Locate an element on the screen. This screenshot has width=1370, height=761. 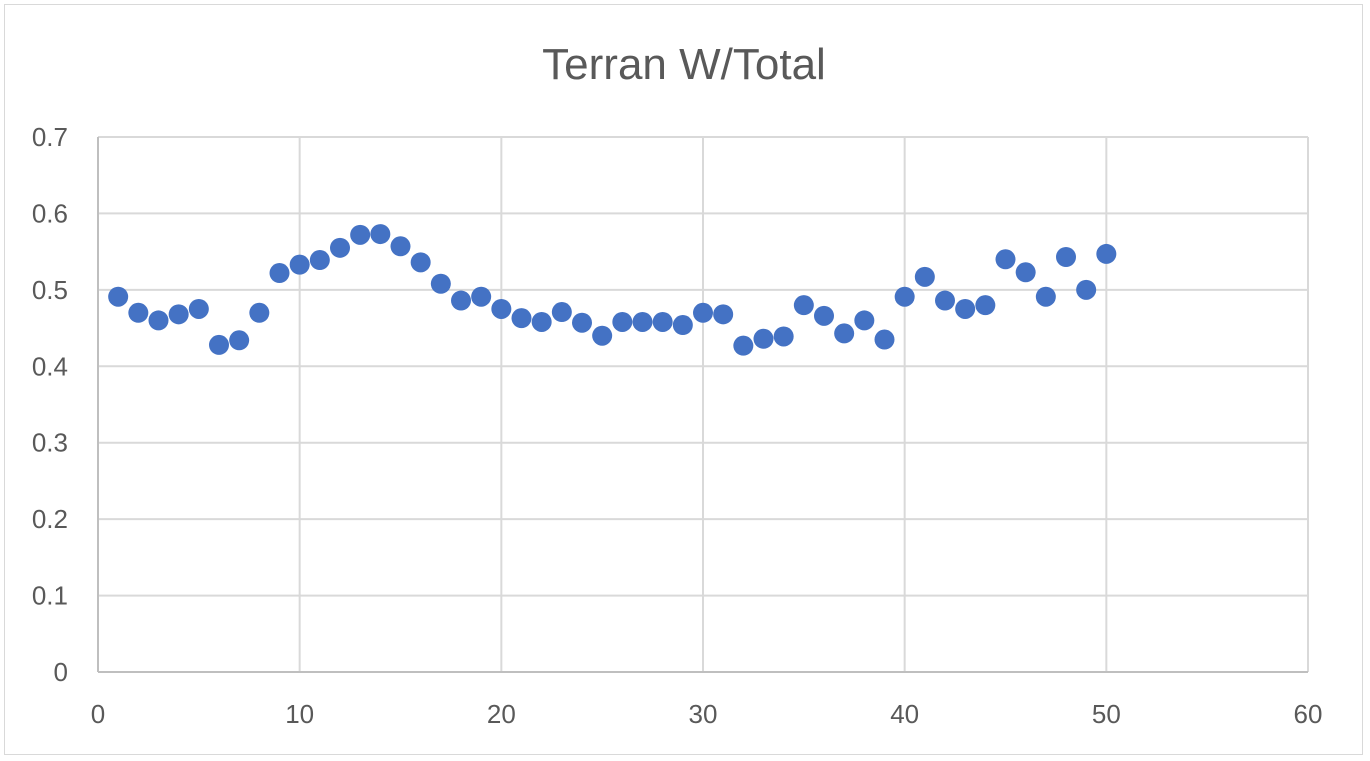
x-tick-label: 20 is located at coordinates (501, 714).